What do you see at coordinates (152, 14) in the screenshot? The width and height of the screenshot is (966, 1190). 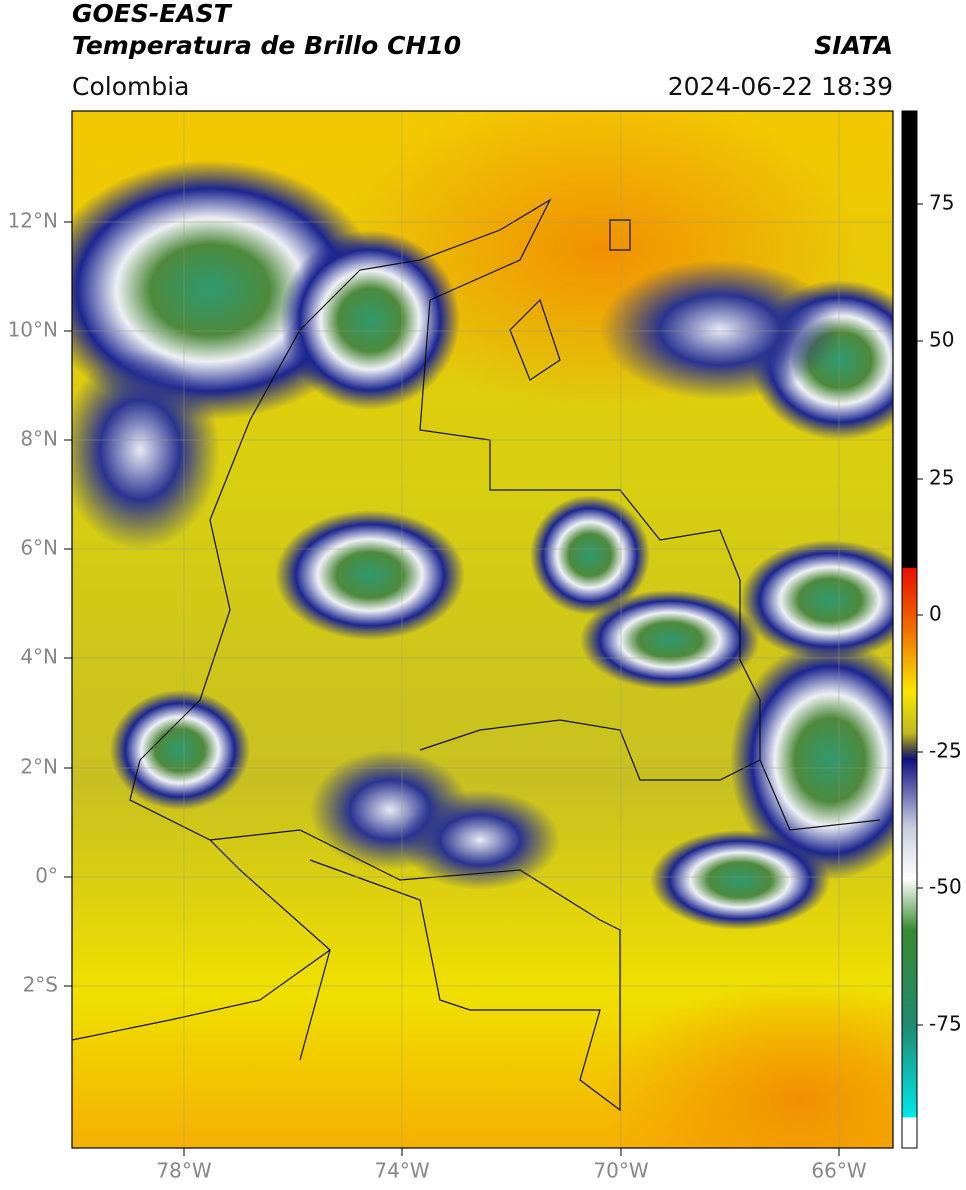 I see `title: GOES-EAST` at bounding box center [152, 14].